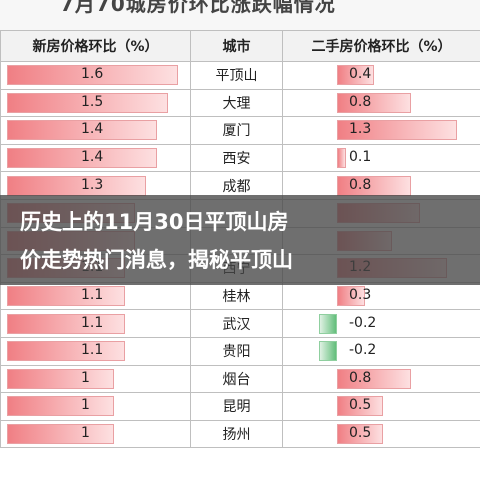 This screenshot has width=480, height=480. Describe the element at coordinates (236, 46) in the screenshot. I see `header-city: 城市` at that location.